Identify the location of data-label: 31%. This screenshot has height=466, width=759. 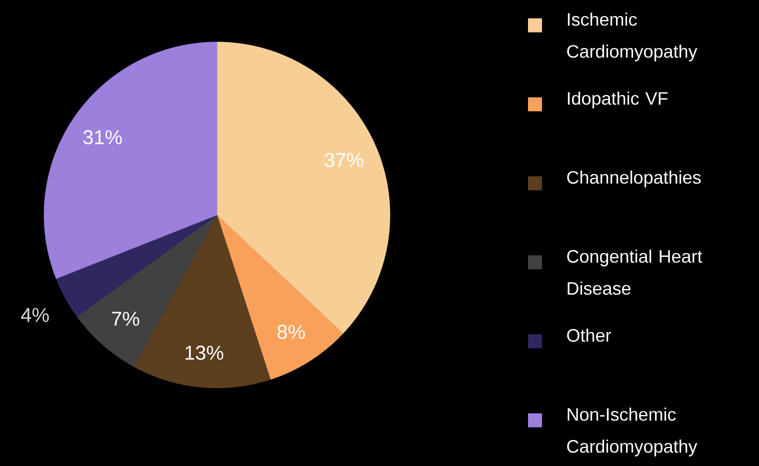
(102, 137).